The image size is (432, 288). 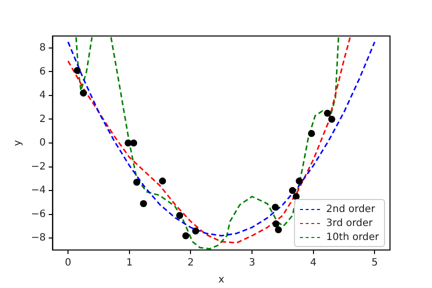 I want to click on legend-label: 3rd order, so click(x=349, y=223).